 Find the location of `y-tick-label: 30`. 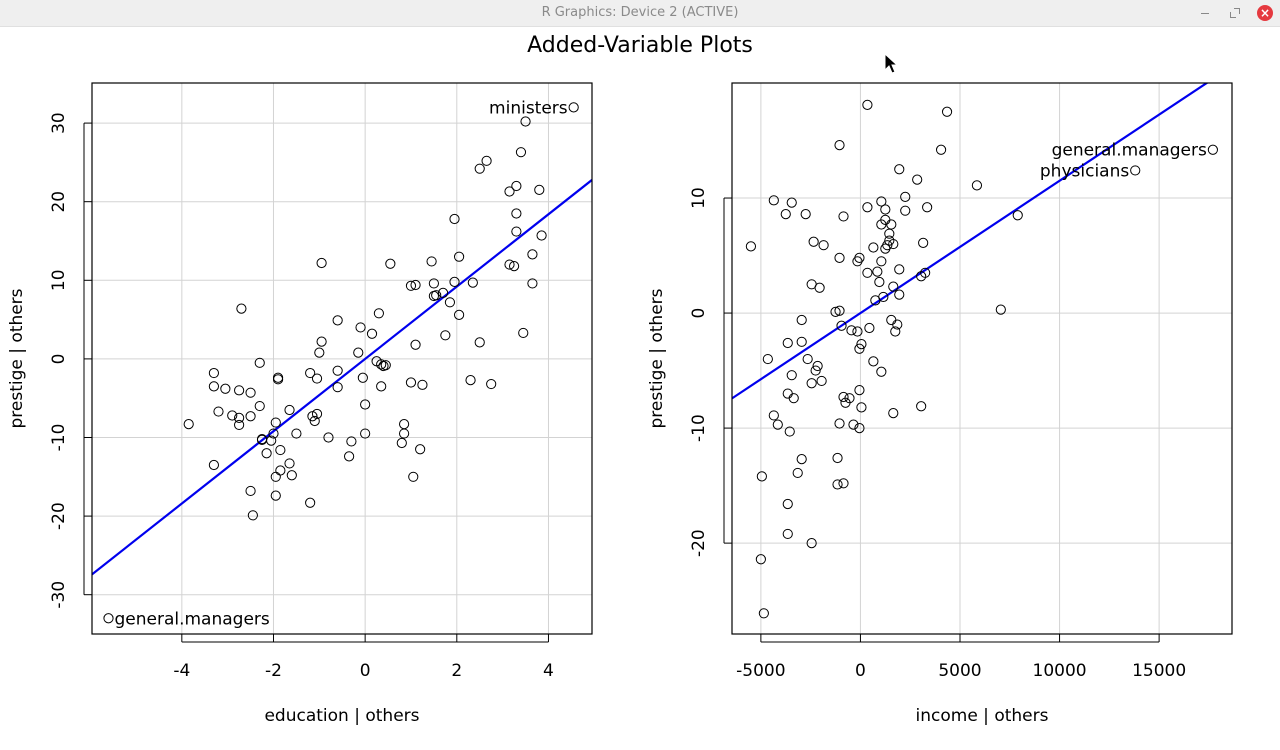

y-tick-label: 30 is located at coordinates (59, 123).